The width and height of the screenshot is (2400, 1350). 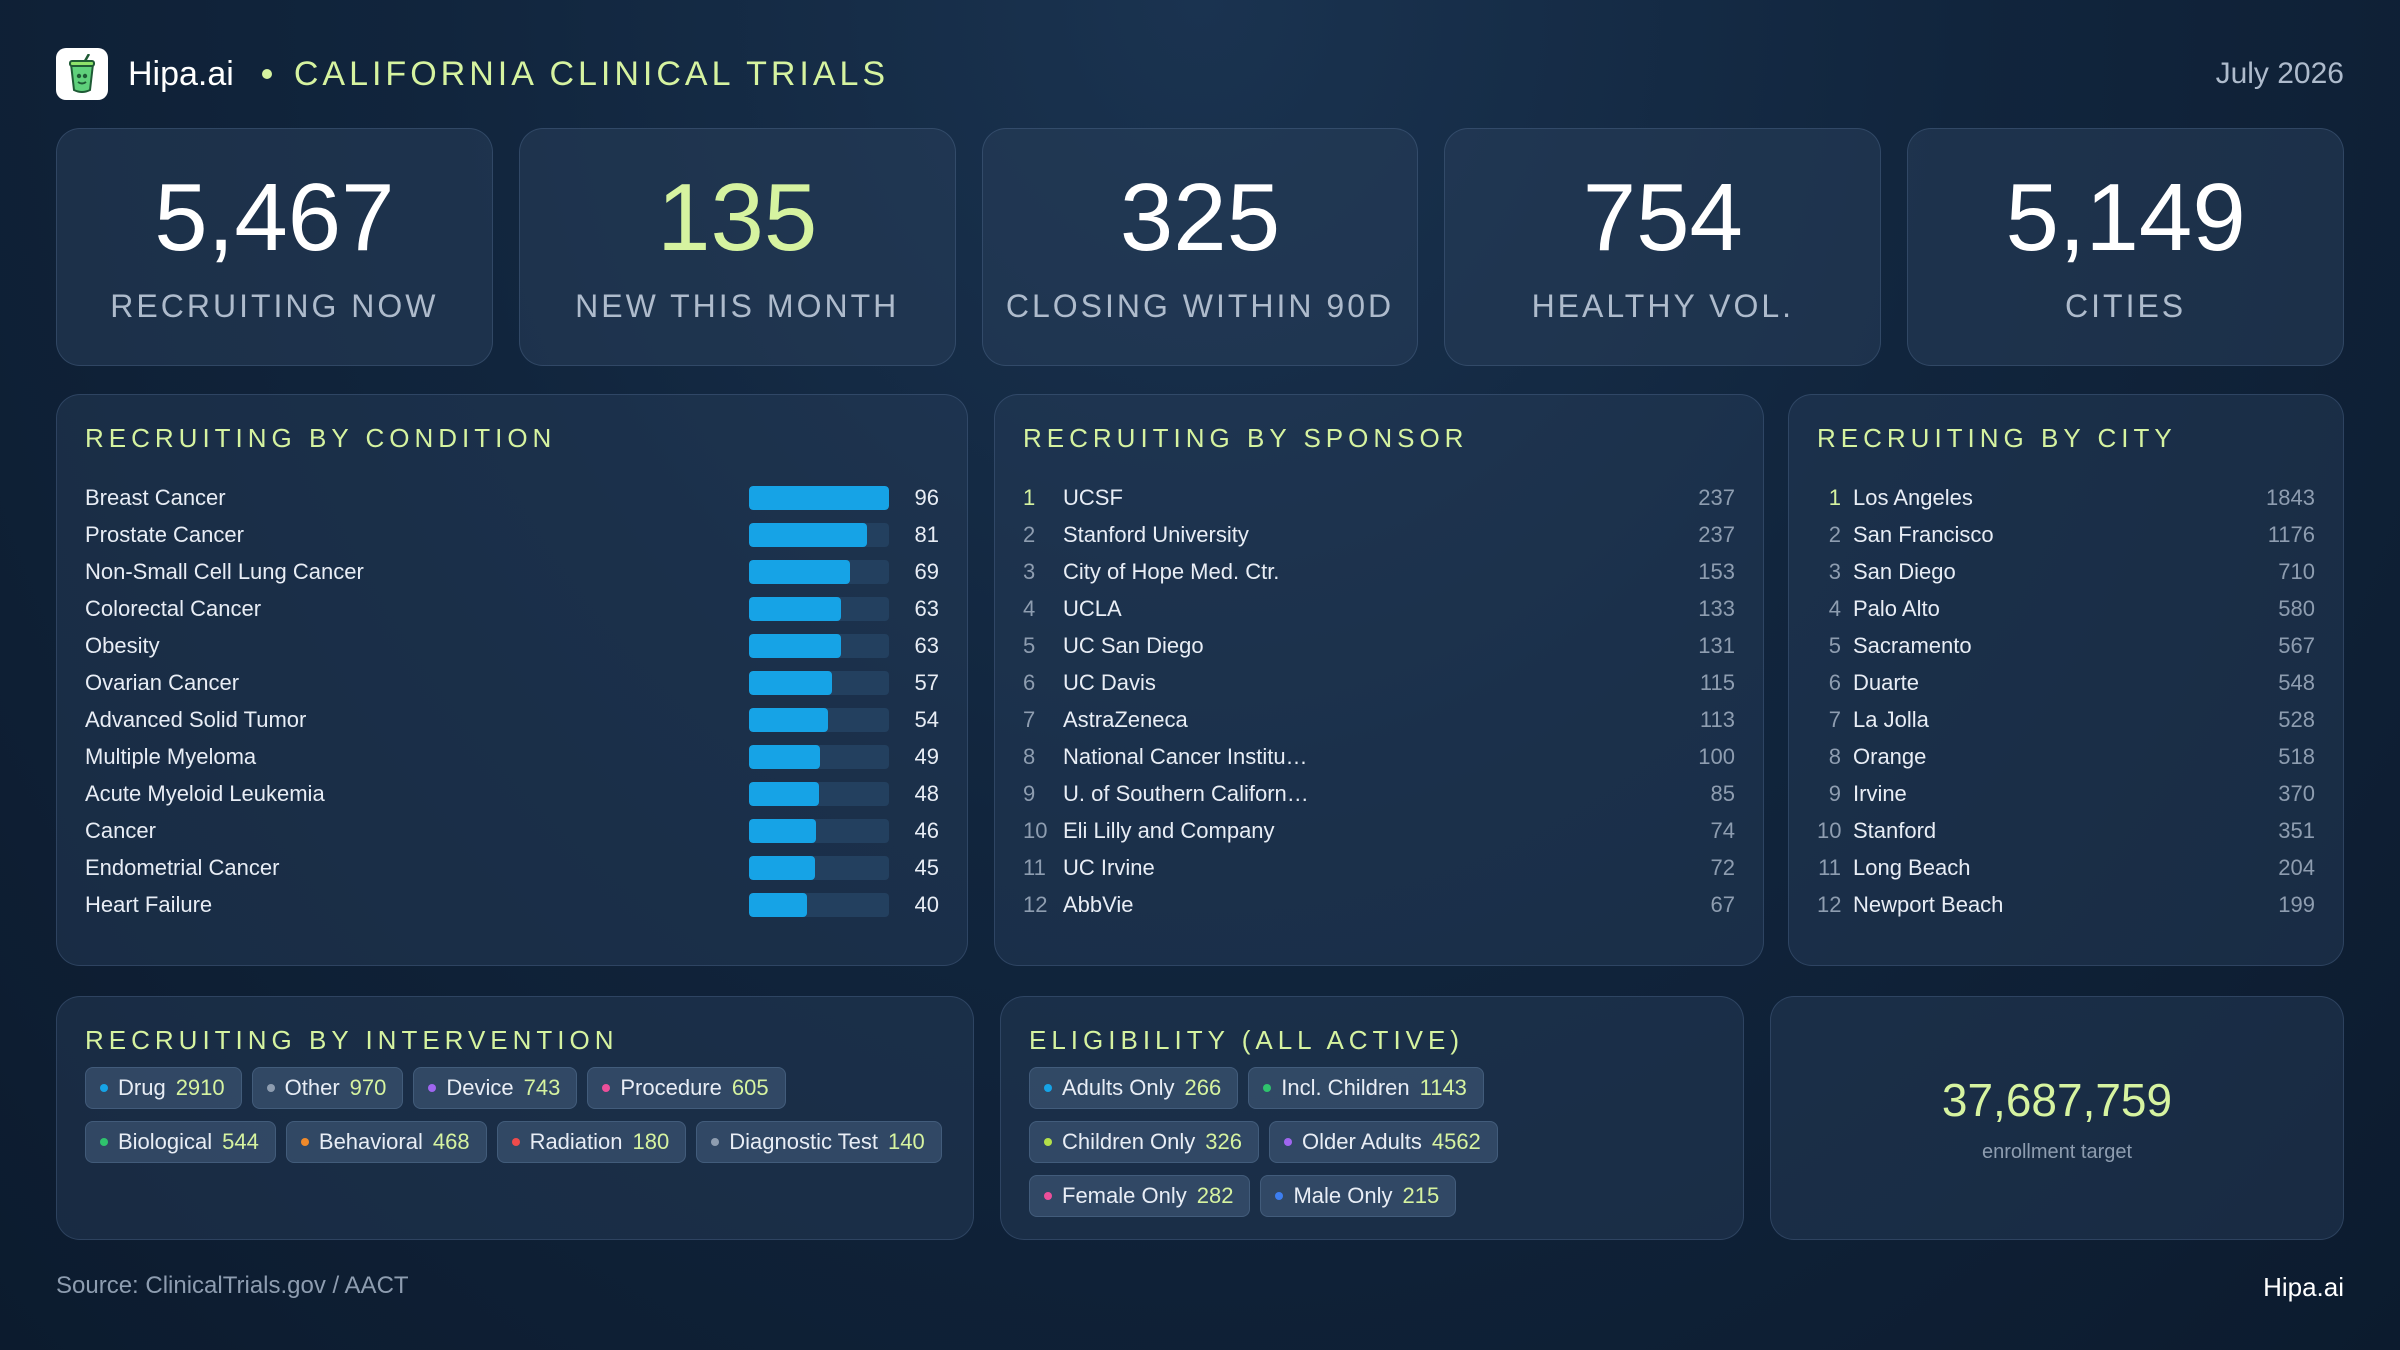 I want to click on source-note: Source: ClinicalTrials.gov / AACT, so click(x=232, y=1285).